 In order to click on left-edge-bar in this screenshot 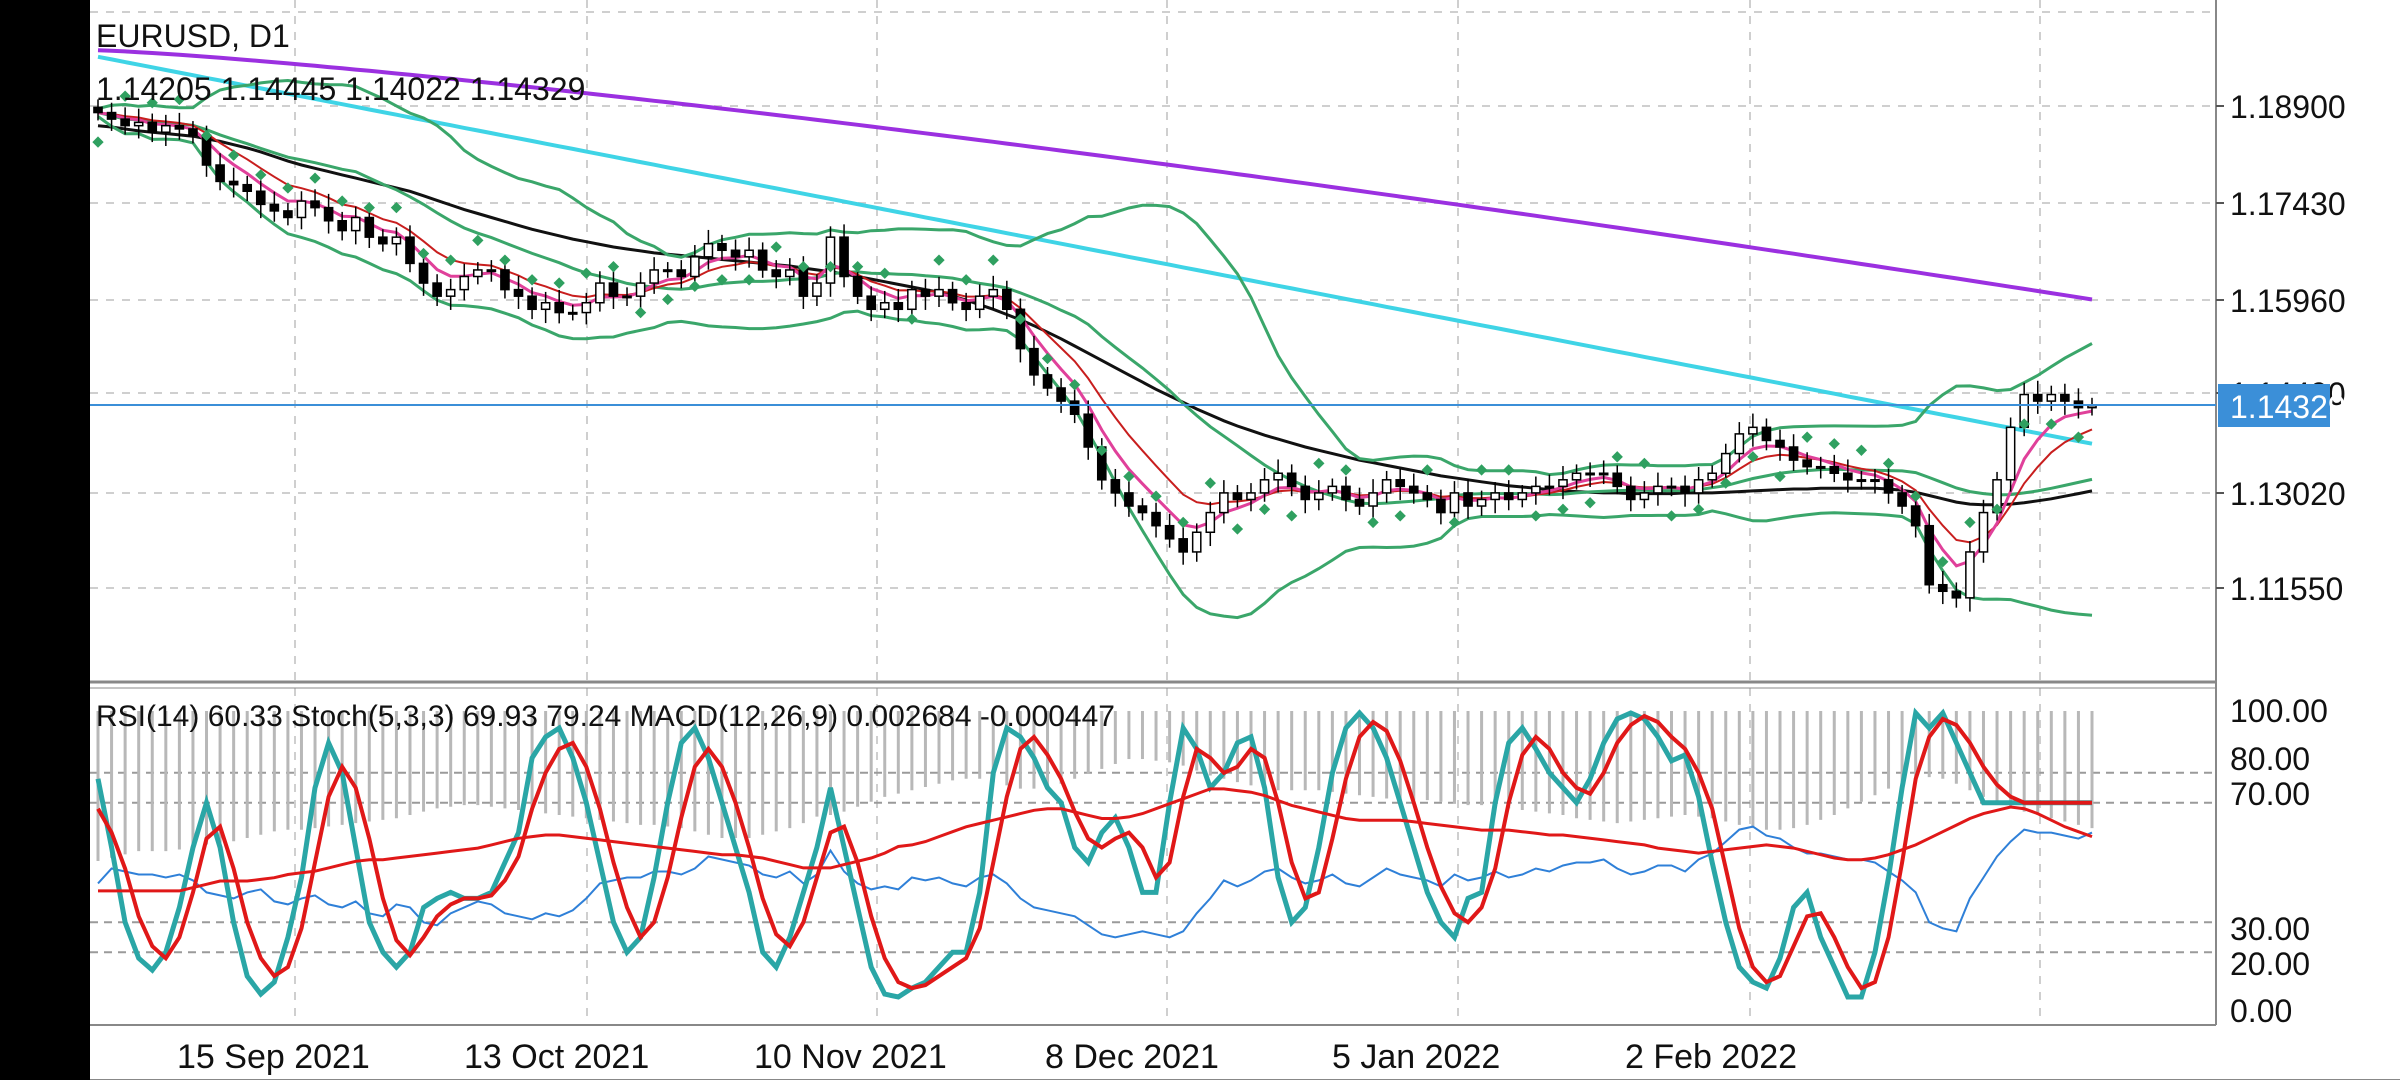, I will do `click(45, 540)`.